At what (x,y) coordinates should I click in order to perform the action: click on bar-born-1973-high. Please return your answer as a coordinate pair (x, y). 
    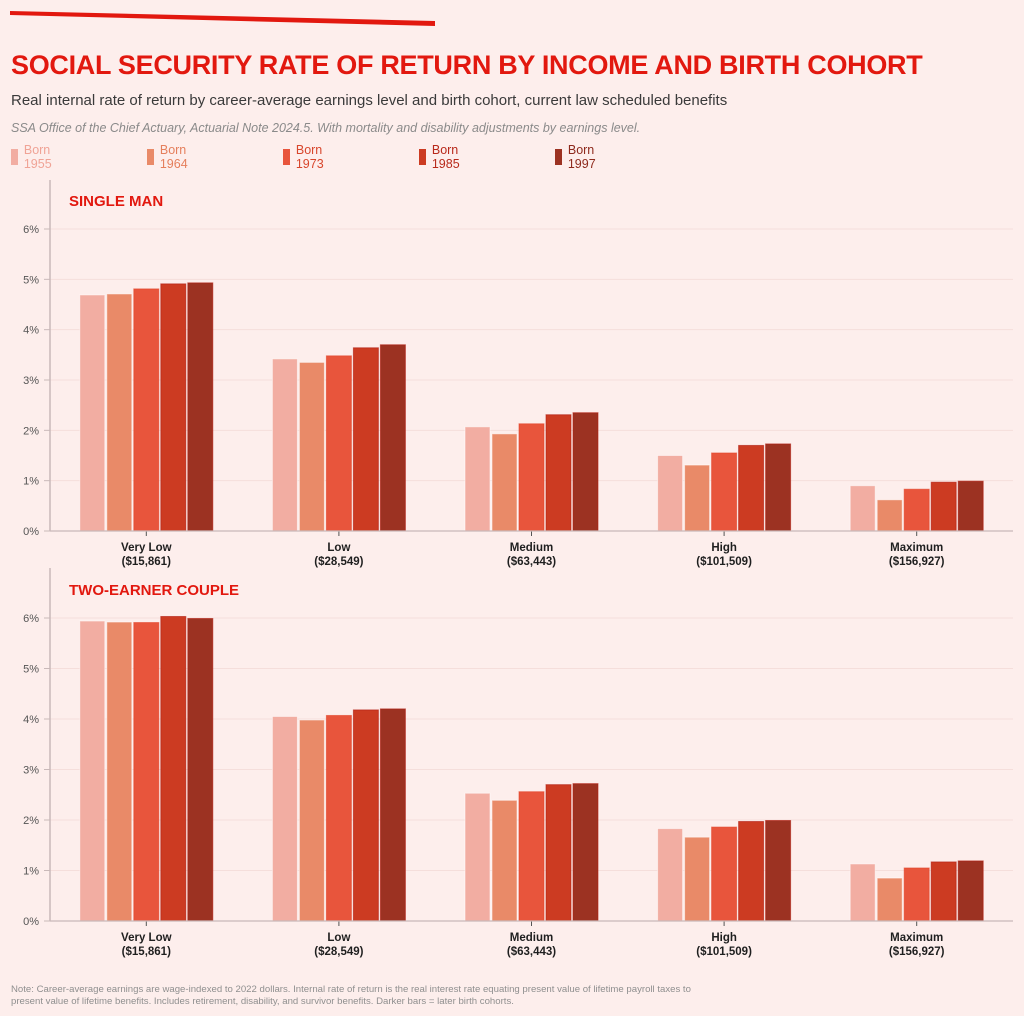
    Looking at the image, I should click on (724, 874).